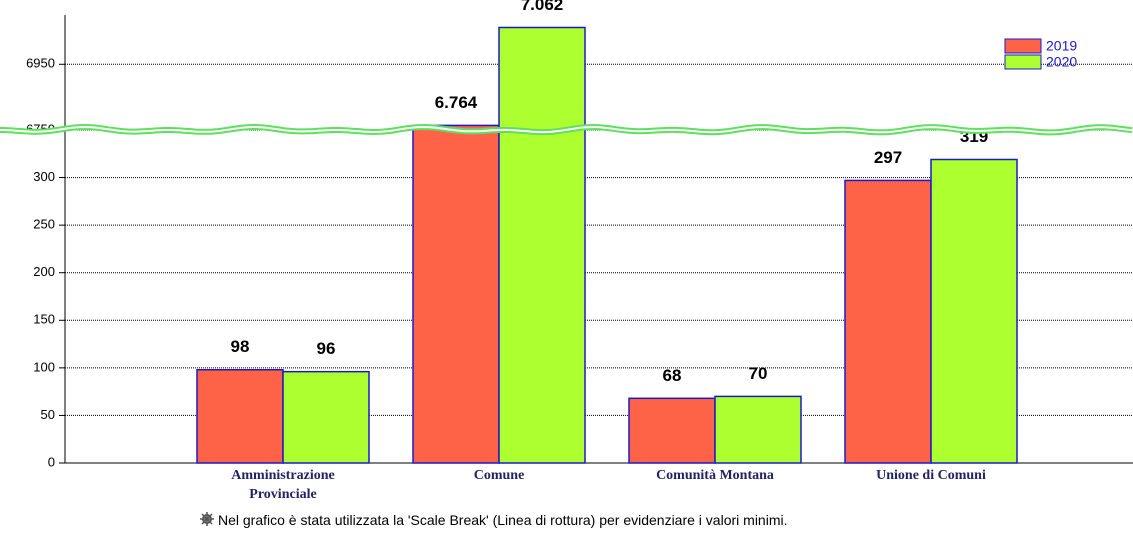 The width and height of the screenshot is (1133, 544). What do you see at coordinates (1061, 62) in the screenshot?
I see `legend-label: 2020` at bounding box center [1061, 62].